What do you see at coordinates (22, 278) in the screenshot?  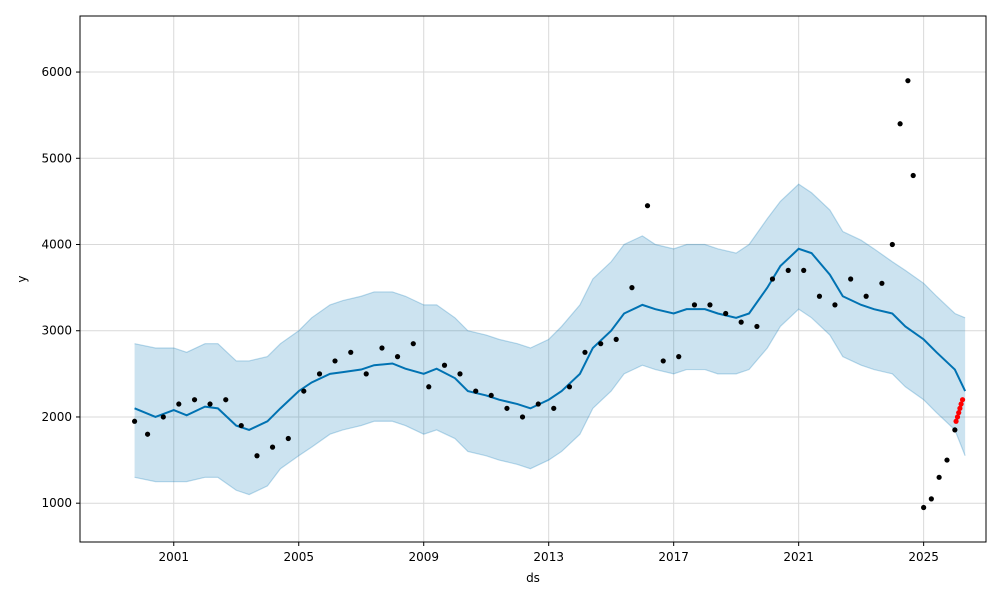 I see `y-axis-label: y` at bounding box center [22, 278].